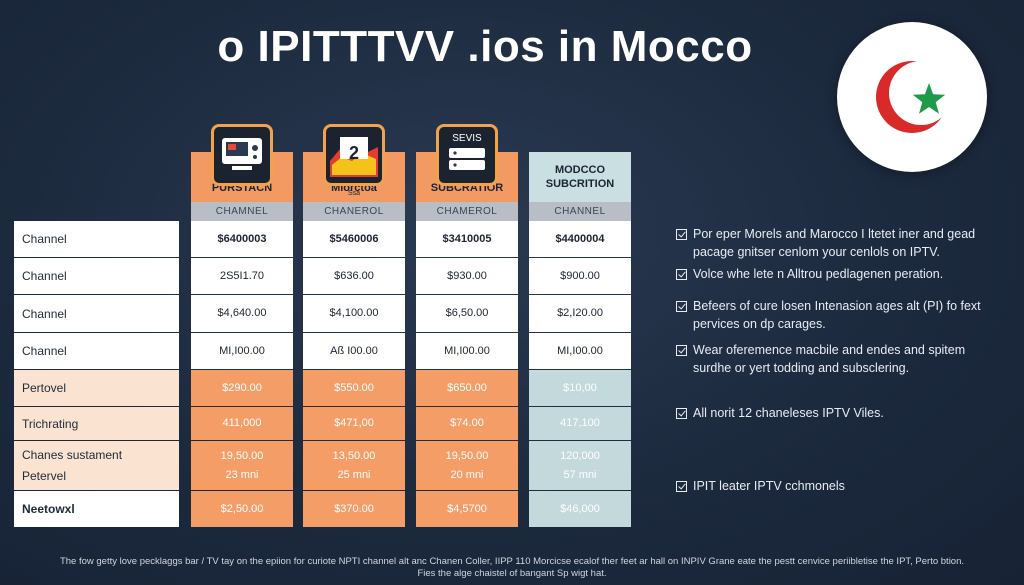  Describe the element at coordinates (354, 239) in the screenshot. I see `price-cell: $5460006` at that location.